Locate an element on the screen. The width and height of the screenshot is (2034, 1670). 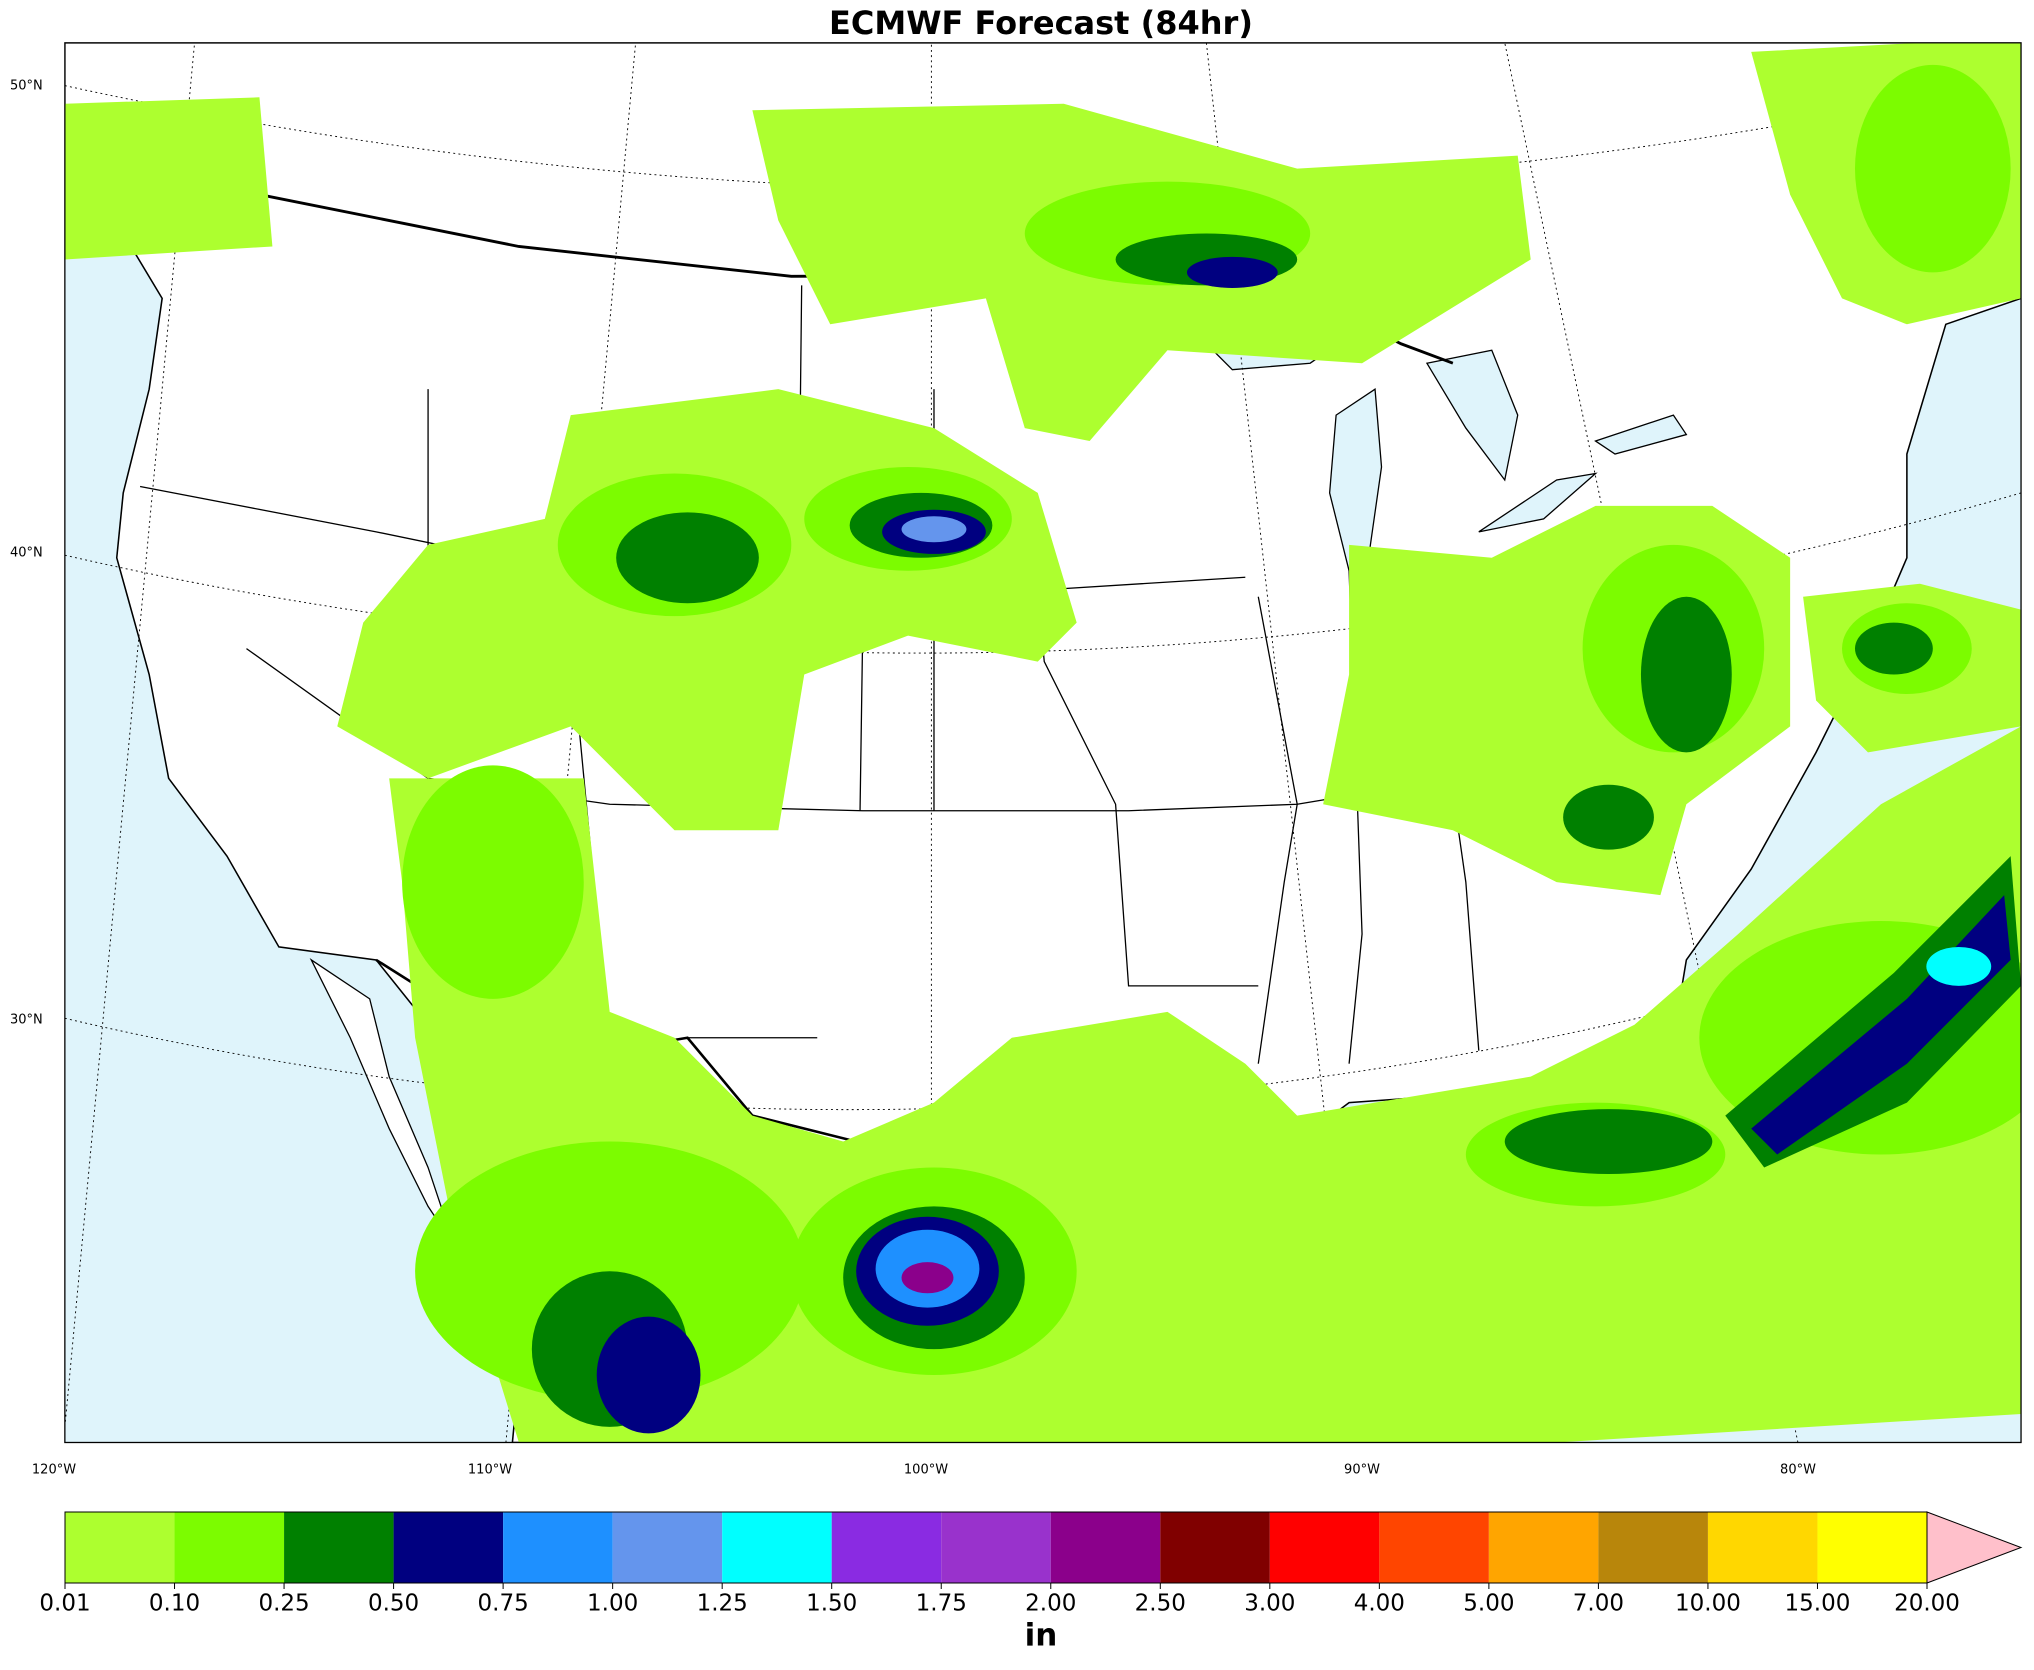
colorbar-tick-label: 1.75 is located at coordinates (941, 1604).